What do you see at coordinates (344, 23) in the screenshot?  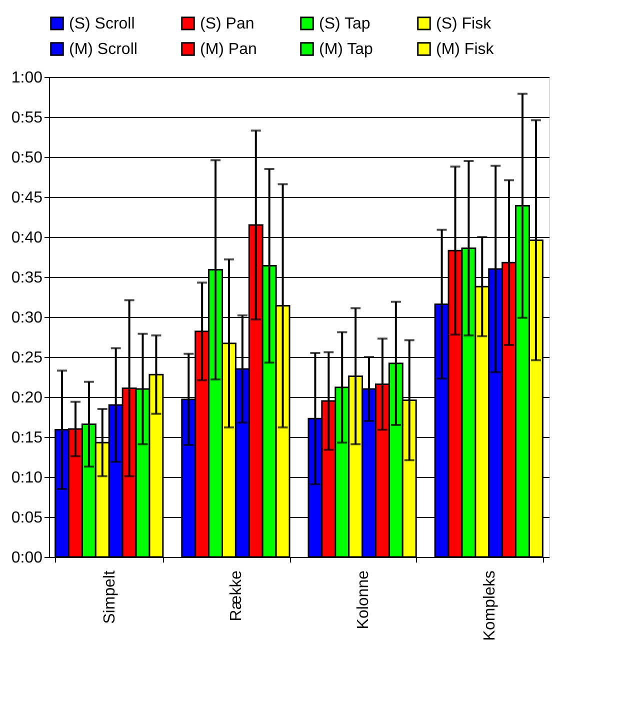 I see `legend-label: (S) Tap` at bounding box center [344, 23].